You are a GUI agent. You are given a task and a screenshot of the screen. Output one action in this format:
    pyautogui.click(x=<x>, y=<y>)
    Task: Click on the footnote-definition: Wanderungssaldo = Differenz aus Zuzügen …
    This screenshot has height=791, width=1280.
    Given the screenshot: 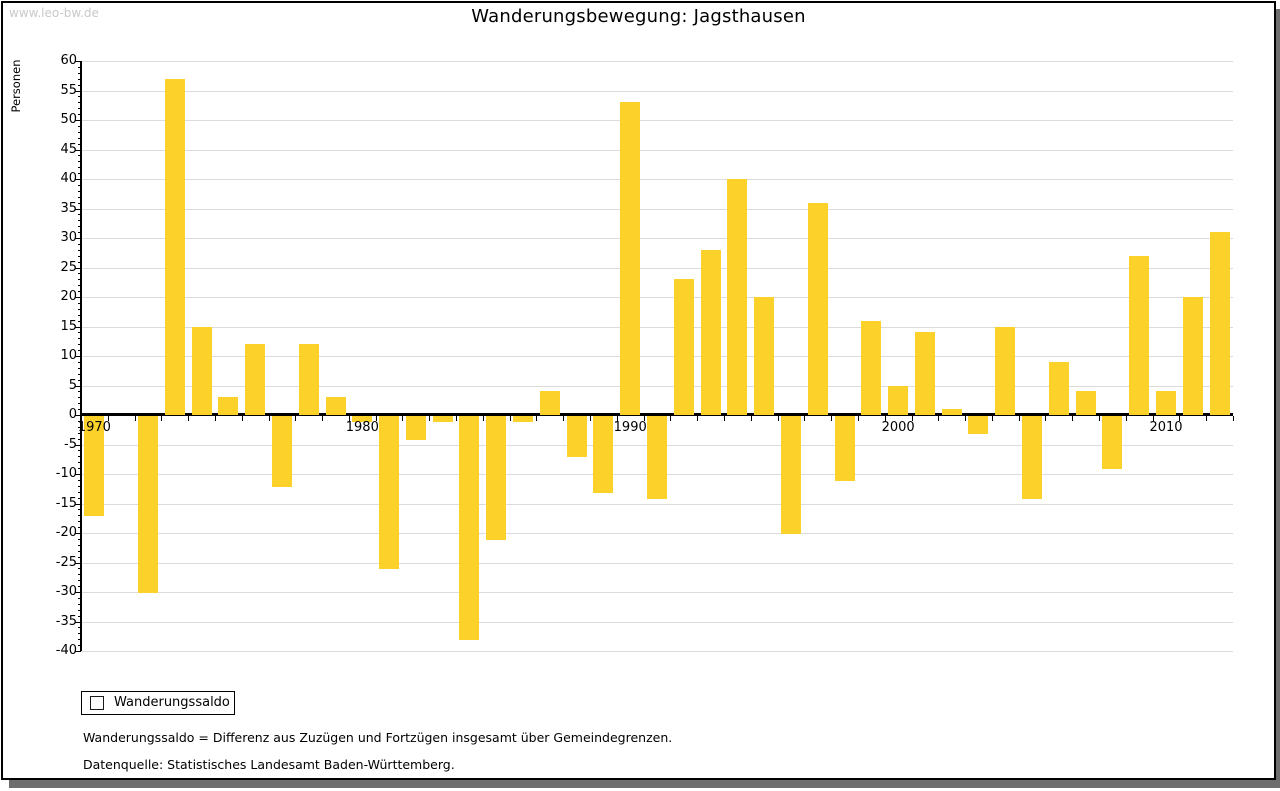 What is the action you would take?
    pyautogui.click(x=378, y=737)
    